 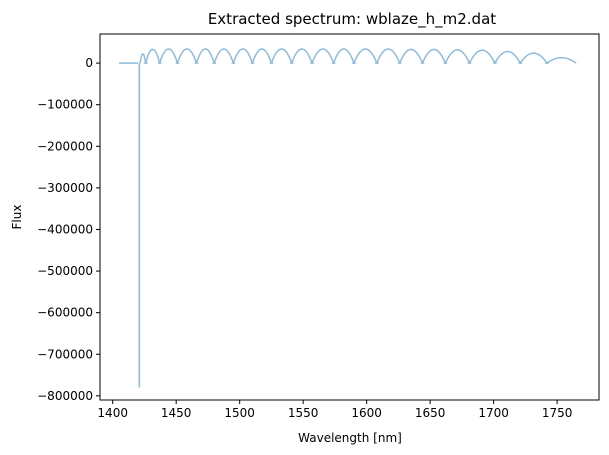 What do you see at coordinates (65, 229) in the screenshot?
I see `y-tick-label: −400000` at bounding box center [65, 229].